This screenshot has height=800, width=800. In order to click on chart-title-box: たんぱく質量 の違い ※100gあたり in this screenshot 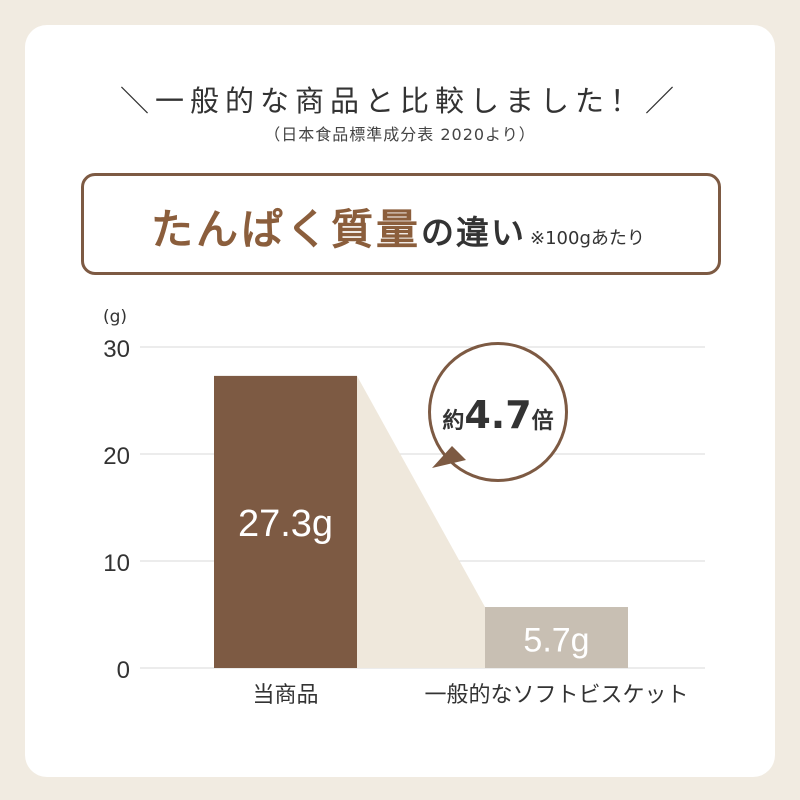, I will do `click(401, 224)`.